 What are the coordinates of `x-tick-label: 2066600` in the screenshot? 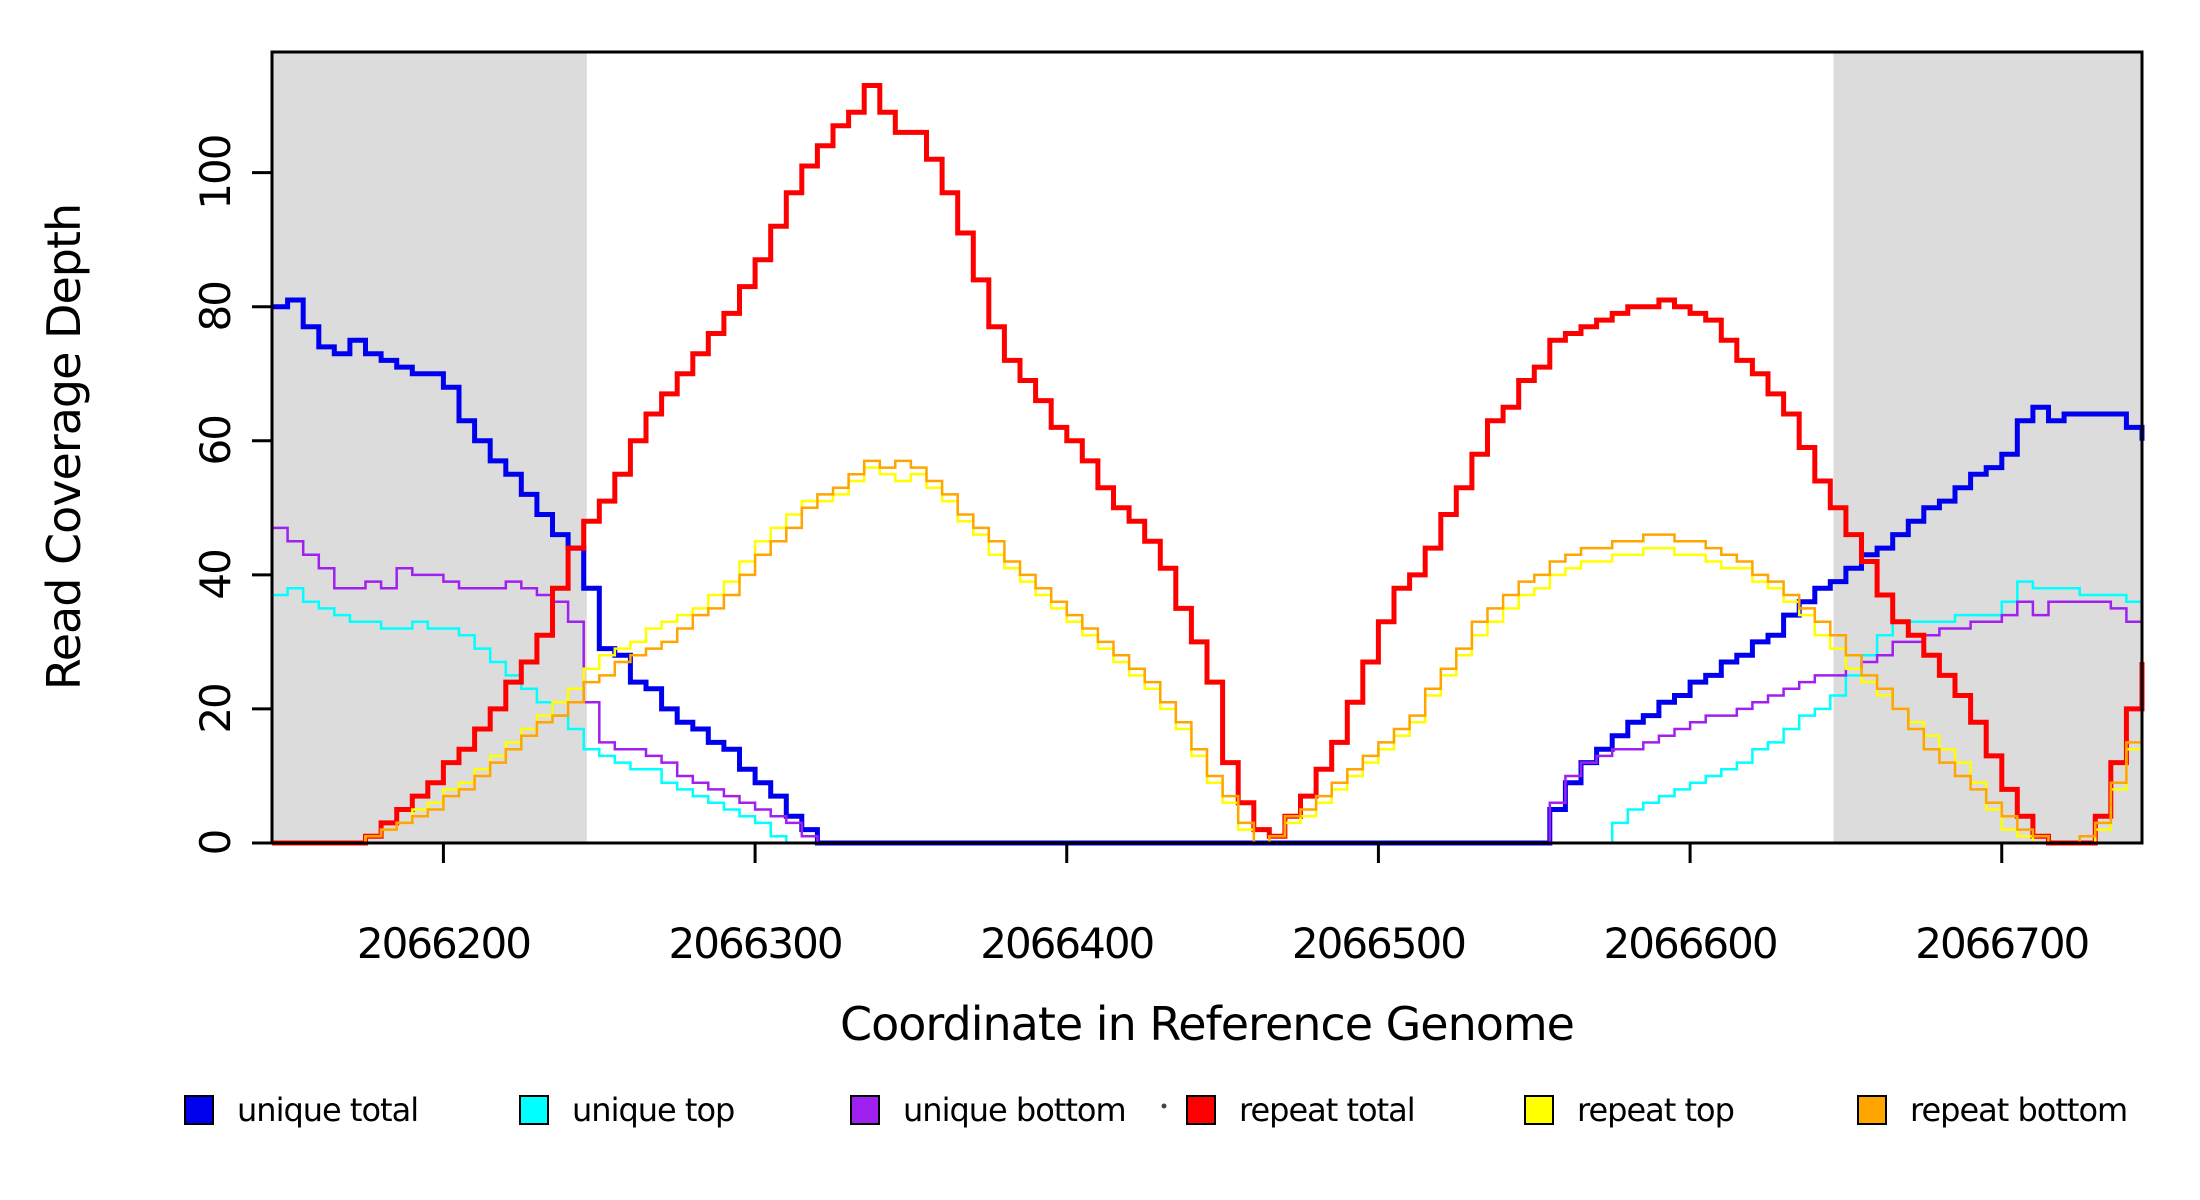 It's located at (1690, 943).